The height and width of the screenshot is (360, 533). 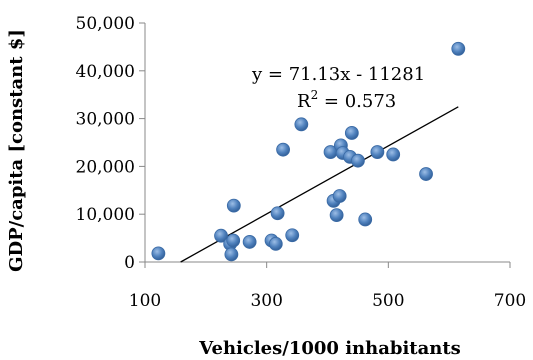 I want to click on x-axis-title: Vehicles/1000 inhabitants, so click(x=329, y=348).